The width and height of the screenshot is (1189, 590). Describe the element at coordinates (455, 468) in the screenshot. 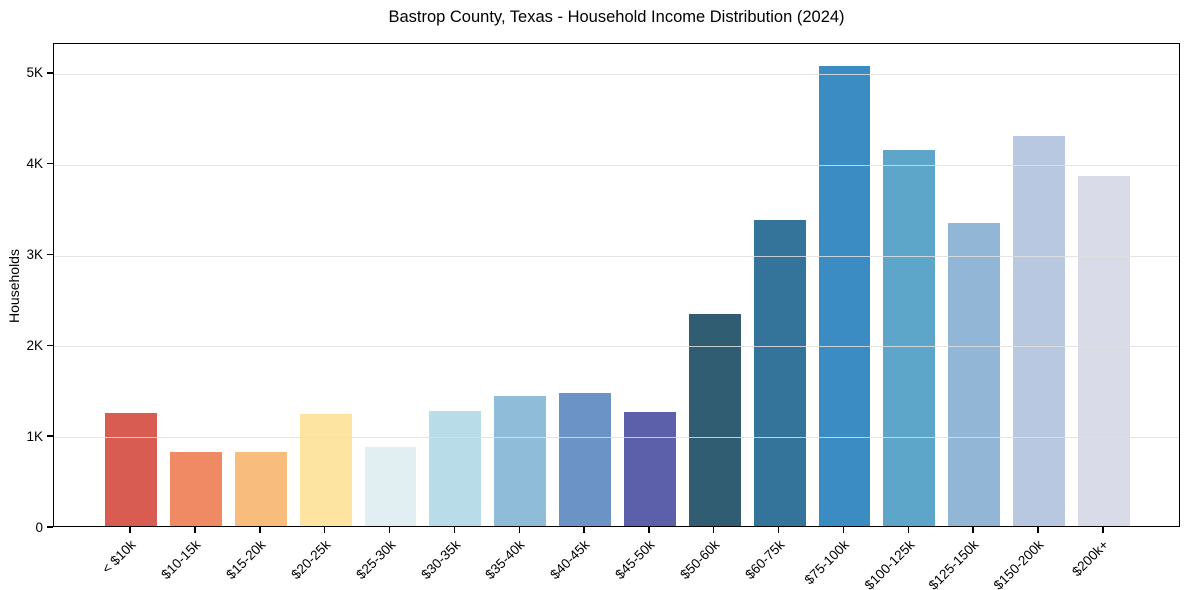

I see `bar-$30-35k` at that location.